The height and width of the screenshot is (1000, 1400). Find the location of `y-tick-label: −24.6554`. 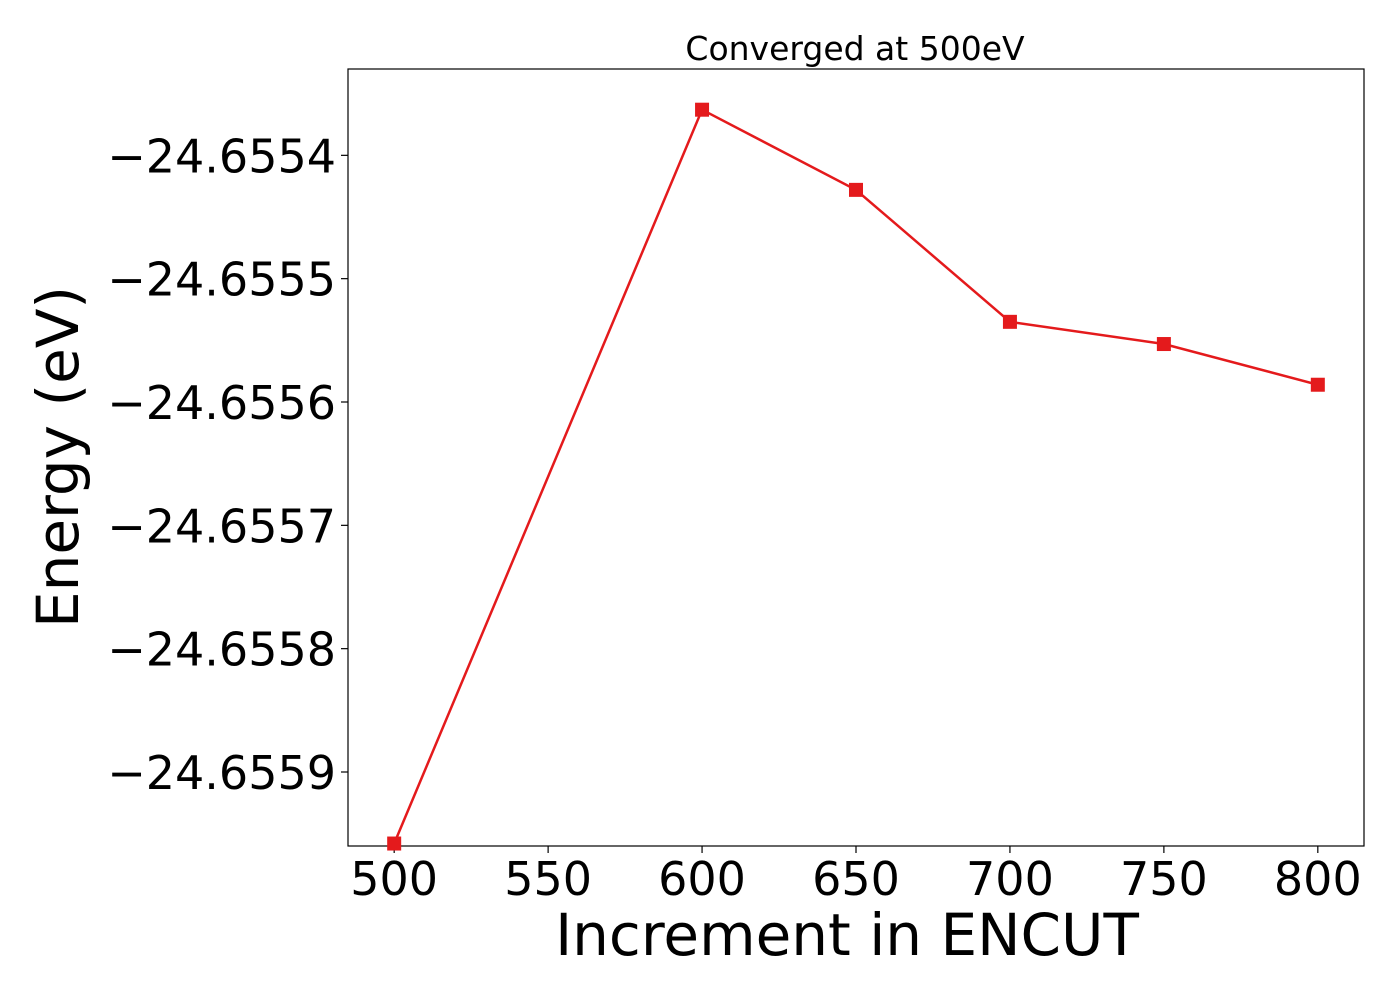

y-tick-label: −24.6554 is located at coordinates (221, 156).